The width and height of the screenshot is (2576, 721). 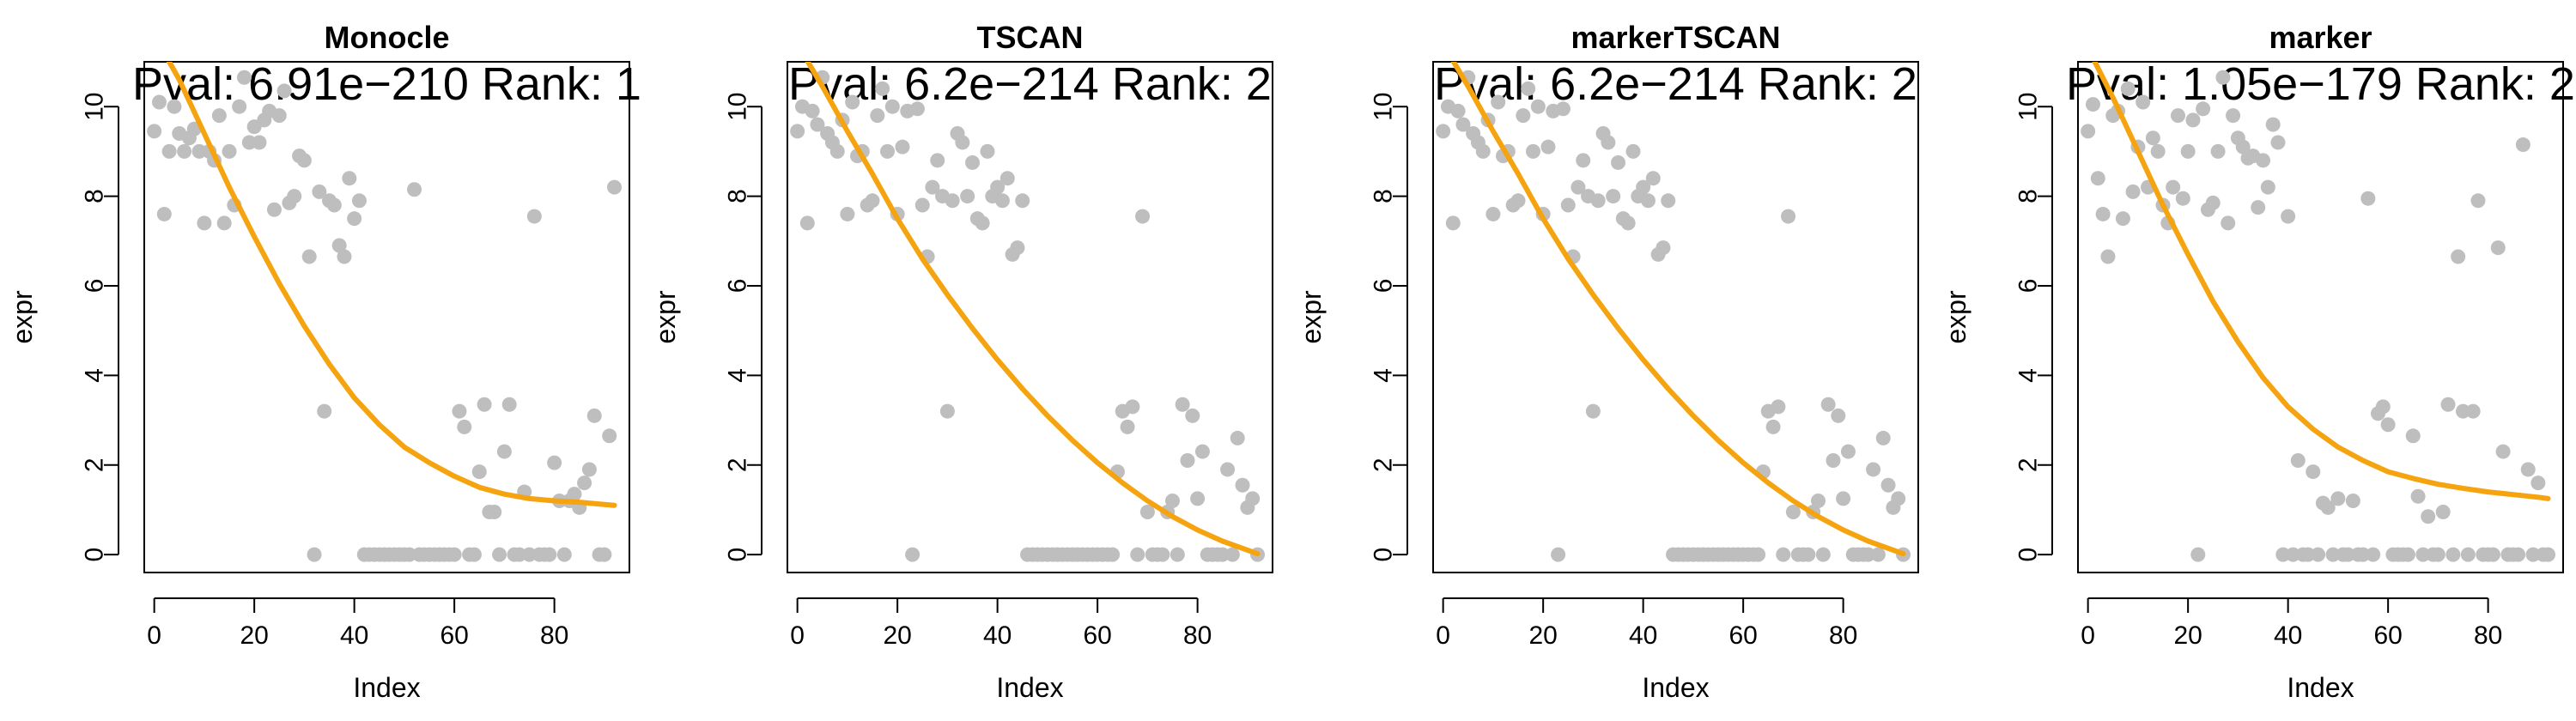 What do you see at coordinates (2028, 375) in the screenshot?
I see `y-tick-label: 4` at bounding box center [2028, 375].